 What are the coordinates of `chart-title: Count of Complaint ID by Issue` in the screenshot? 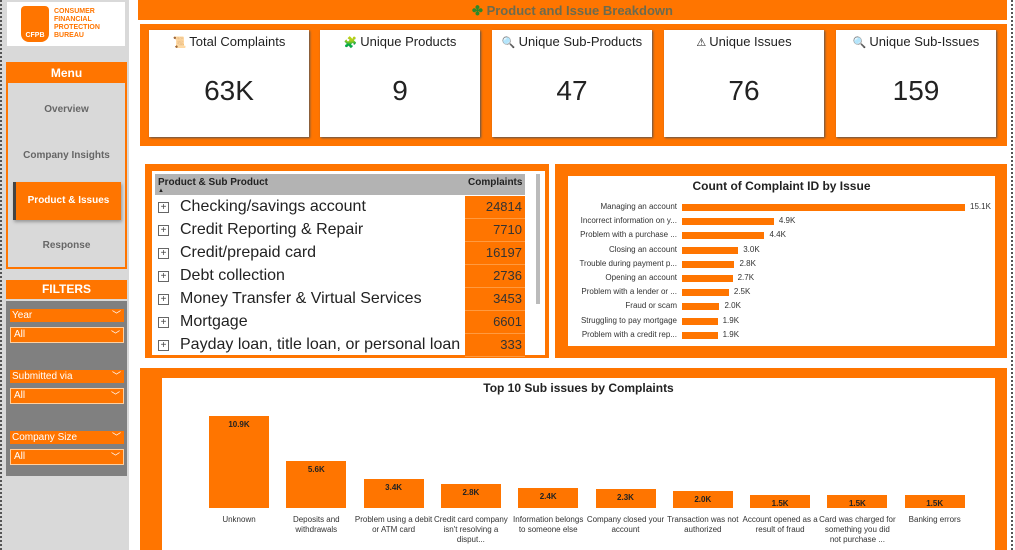 It's located at (781, 186).